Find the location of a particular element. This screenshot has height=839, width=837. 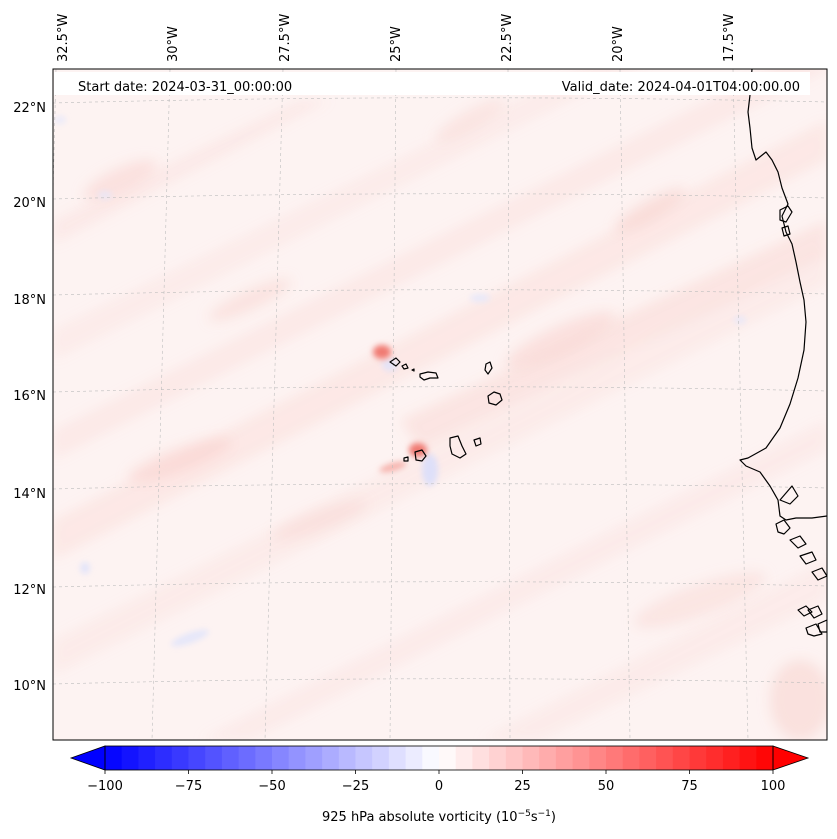

island-maio is located at coordinates (477, 442).